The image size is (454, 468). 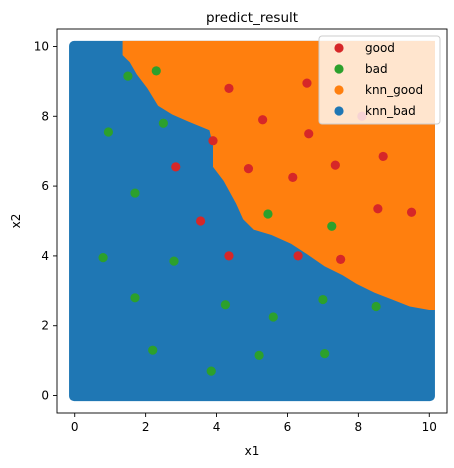 What do you see at coordinates (390, 111) in the screenshot?
I see `legend-label-knn_bad: knn_bad` at bounding box center [390, 111].